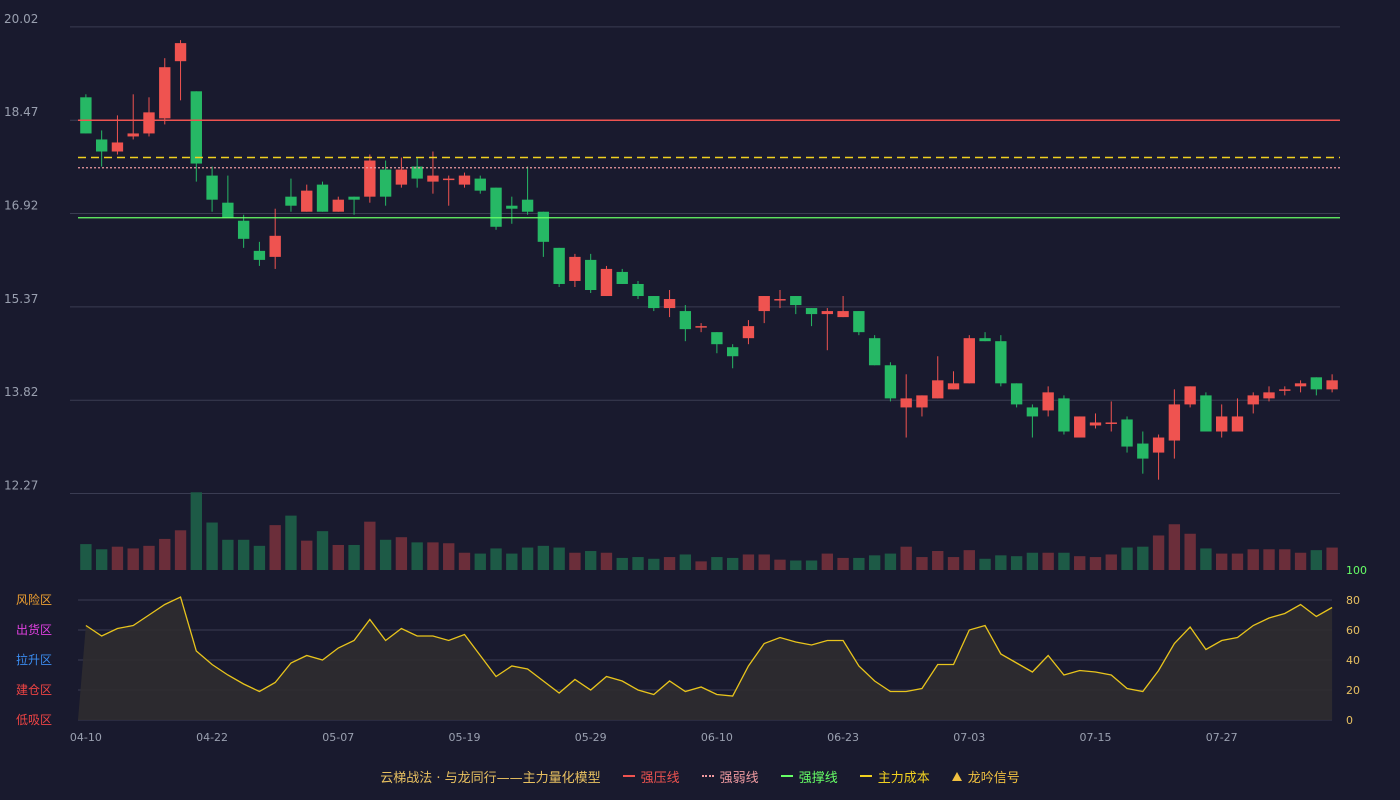 This screenshot has height=800, width=1400. What do you see at coordinates (21, 299) in the screenshot?
I see `price-tick-label: 15.37` at bounding box center [21, 299].